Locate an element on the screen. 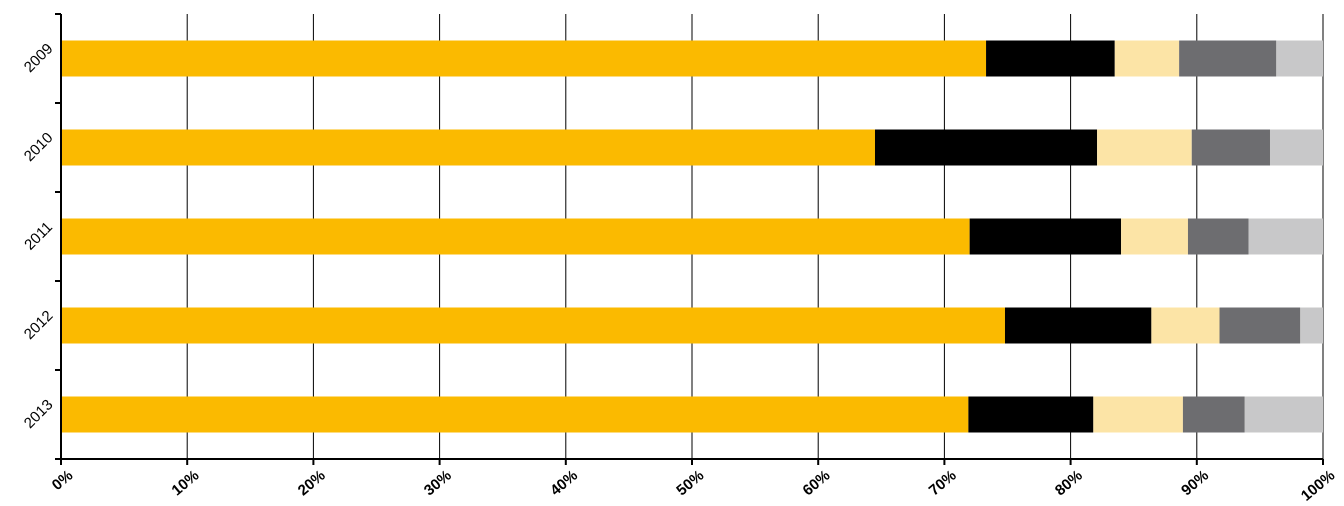 This screenshot has height=506, width=1344. bar-segment-2010-s3 is located at coordinates (1144, 147).